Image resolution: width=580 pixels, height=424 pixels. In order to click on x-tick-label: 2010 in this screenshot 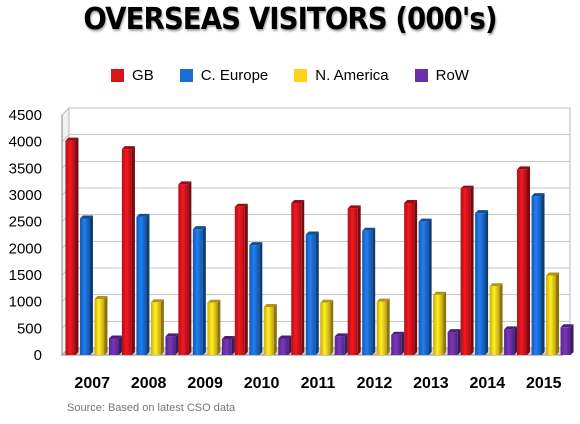, I will do `click(262, 383)`.